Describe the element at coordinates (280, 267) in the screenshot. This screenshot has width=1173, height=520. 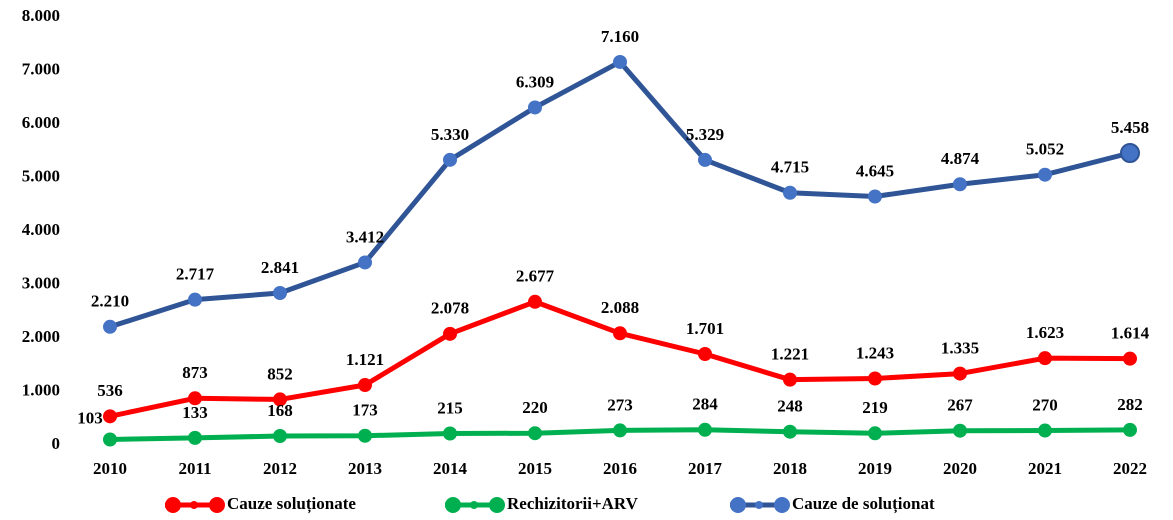
I see `data-label: 2.841` at that location.